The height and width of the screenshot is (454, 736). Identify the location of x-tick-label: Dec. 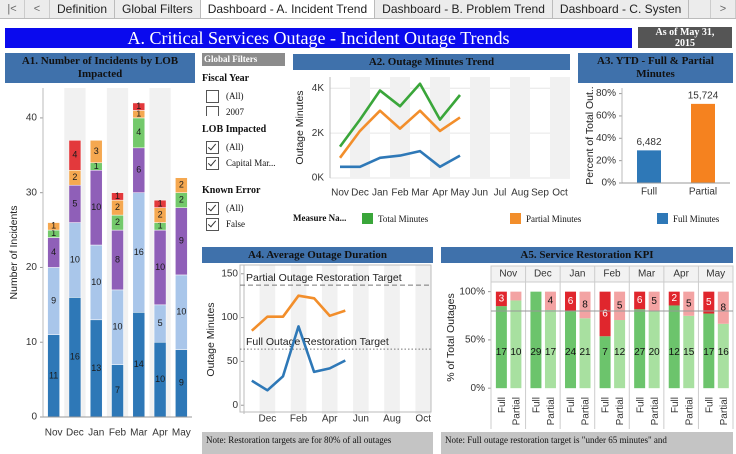
(75, 433).